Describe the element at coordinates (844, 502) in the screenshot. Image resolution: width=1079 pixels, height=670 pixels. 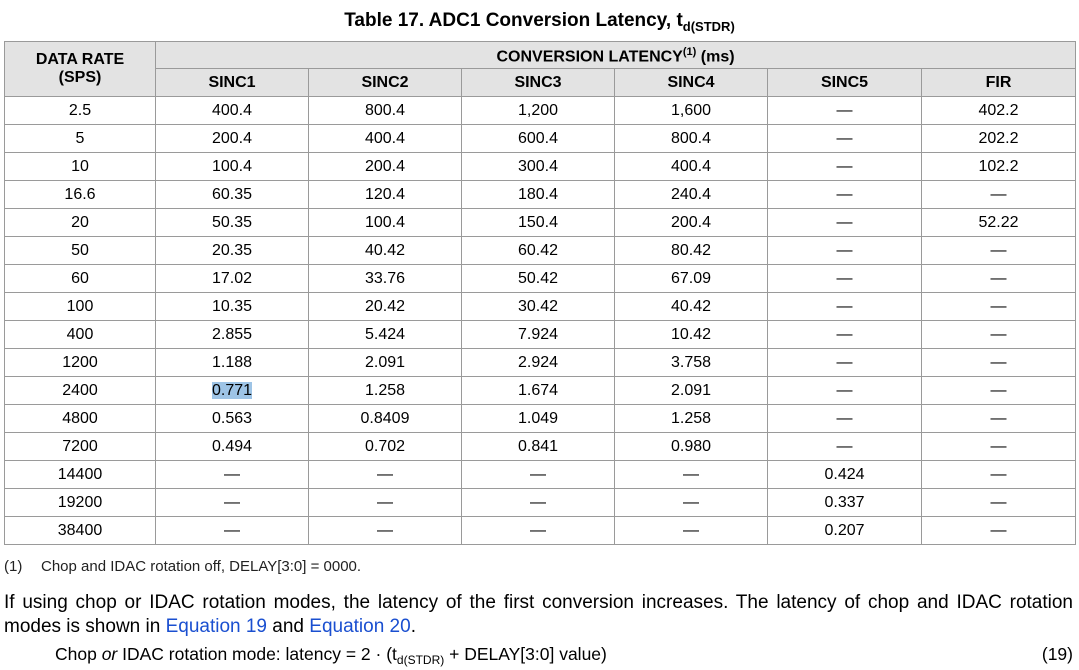
I see `latency-cell: 0.337` at that location.